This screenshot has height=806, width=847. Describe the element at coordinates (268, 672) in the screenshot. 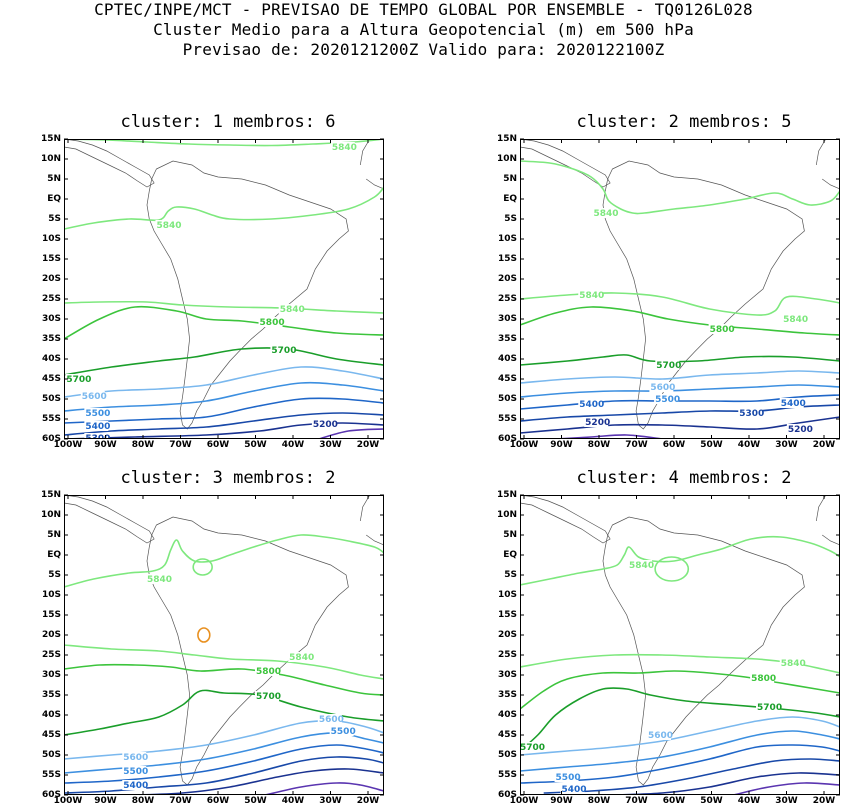

I see `contour-label: 5800` at that location.